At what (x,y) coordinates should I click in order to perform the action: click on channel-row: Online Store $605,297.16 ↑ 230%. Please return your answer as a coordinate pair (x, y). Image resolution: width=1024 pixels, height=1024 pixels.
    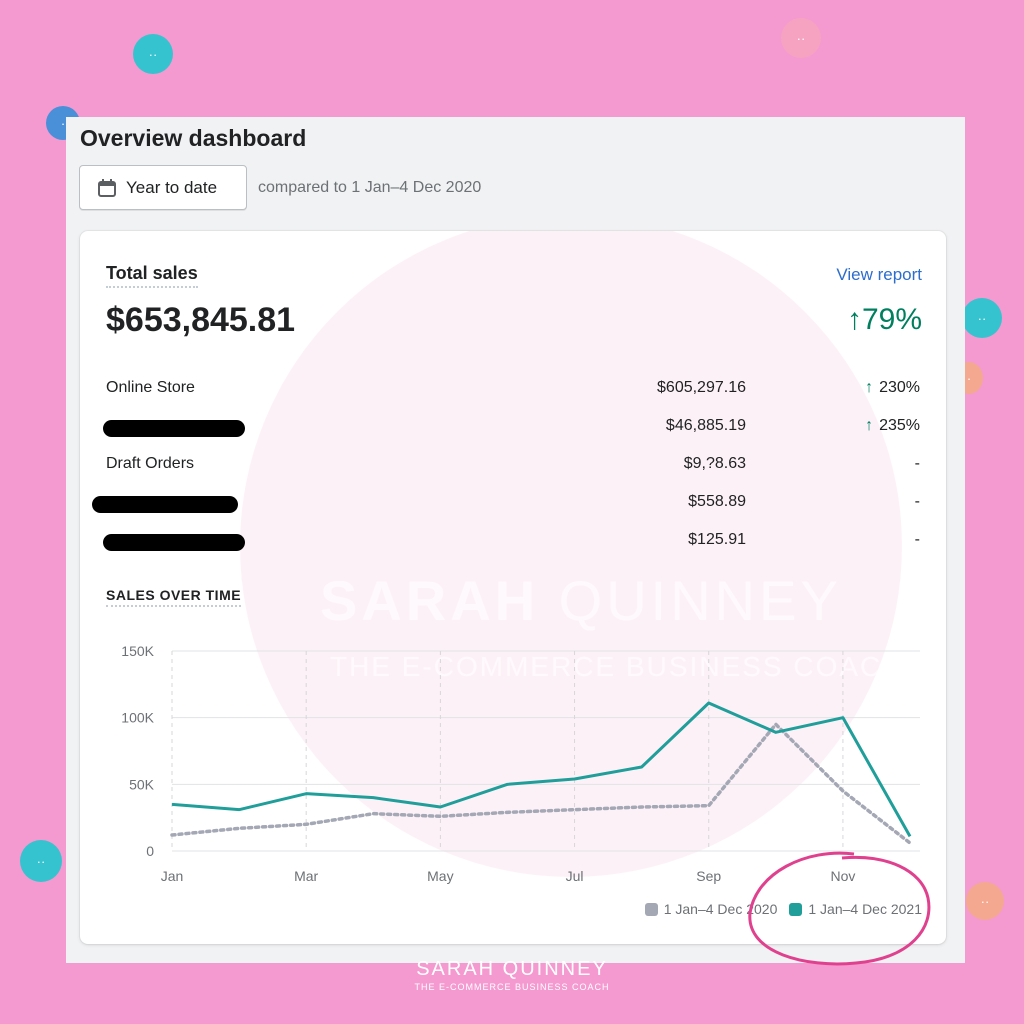
    Looking at the image, I should click on (513, 391).